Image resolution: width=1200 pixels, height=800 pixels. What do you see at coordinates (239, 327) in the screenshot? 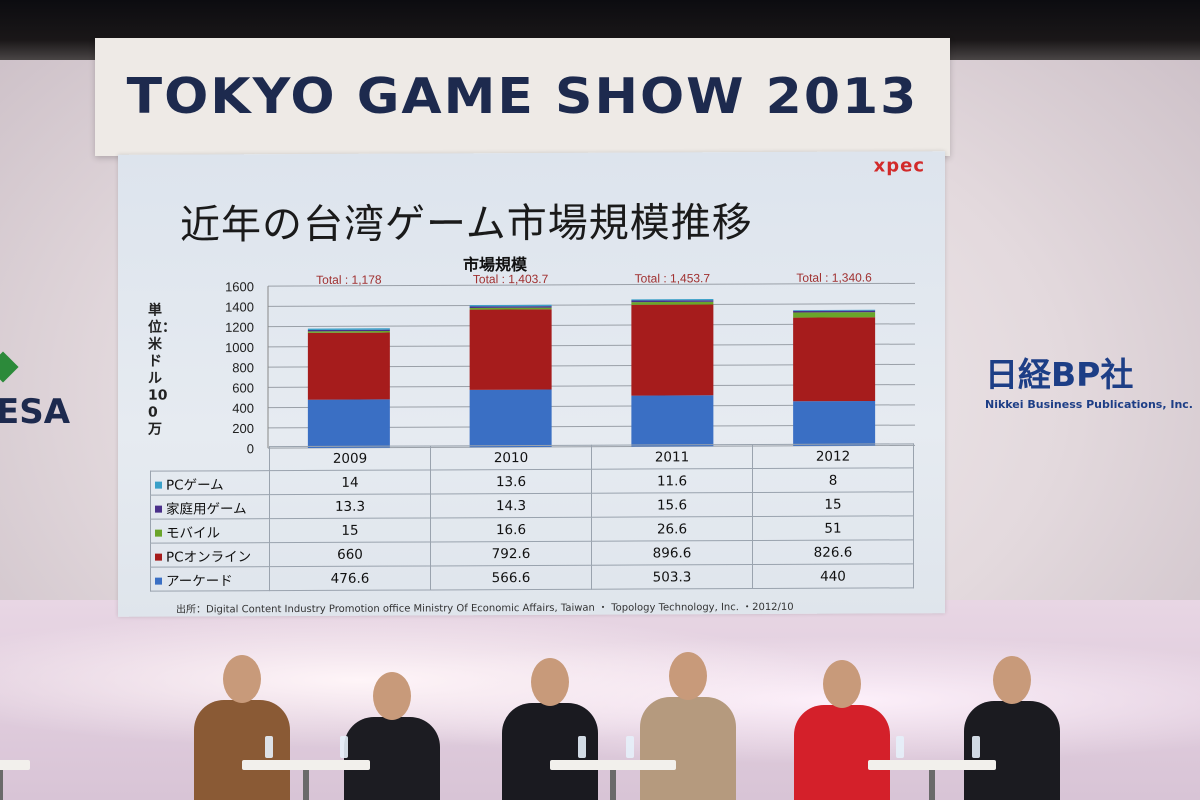
I see `y-tick-label: 1200` at bounding box center [239, 327].